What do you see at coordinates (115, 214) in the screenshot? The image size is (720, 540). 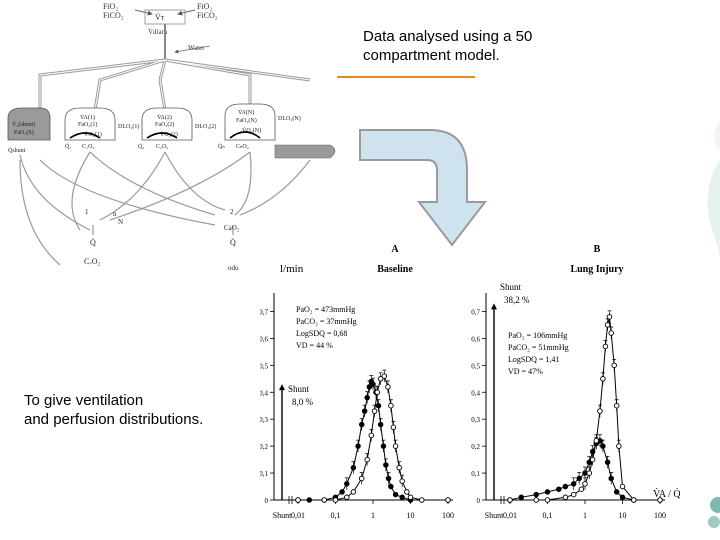 I see `node-n-left: n` at bounding box center [115, 214].